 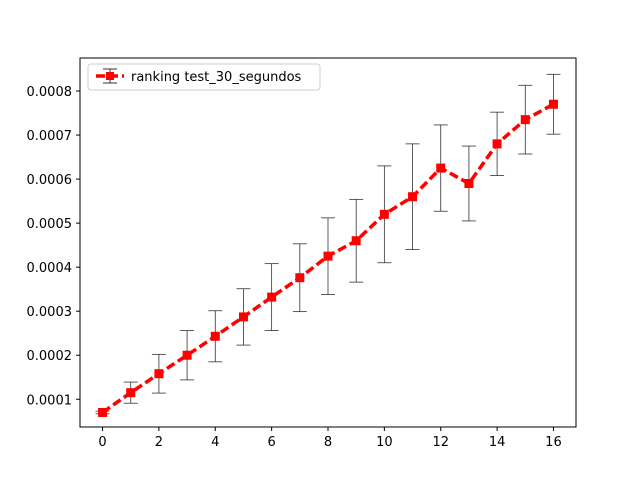 I want to click on legend: ranking test_30_segundos, so click(x=204, y=77).